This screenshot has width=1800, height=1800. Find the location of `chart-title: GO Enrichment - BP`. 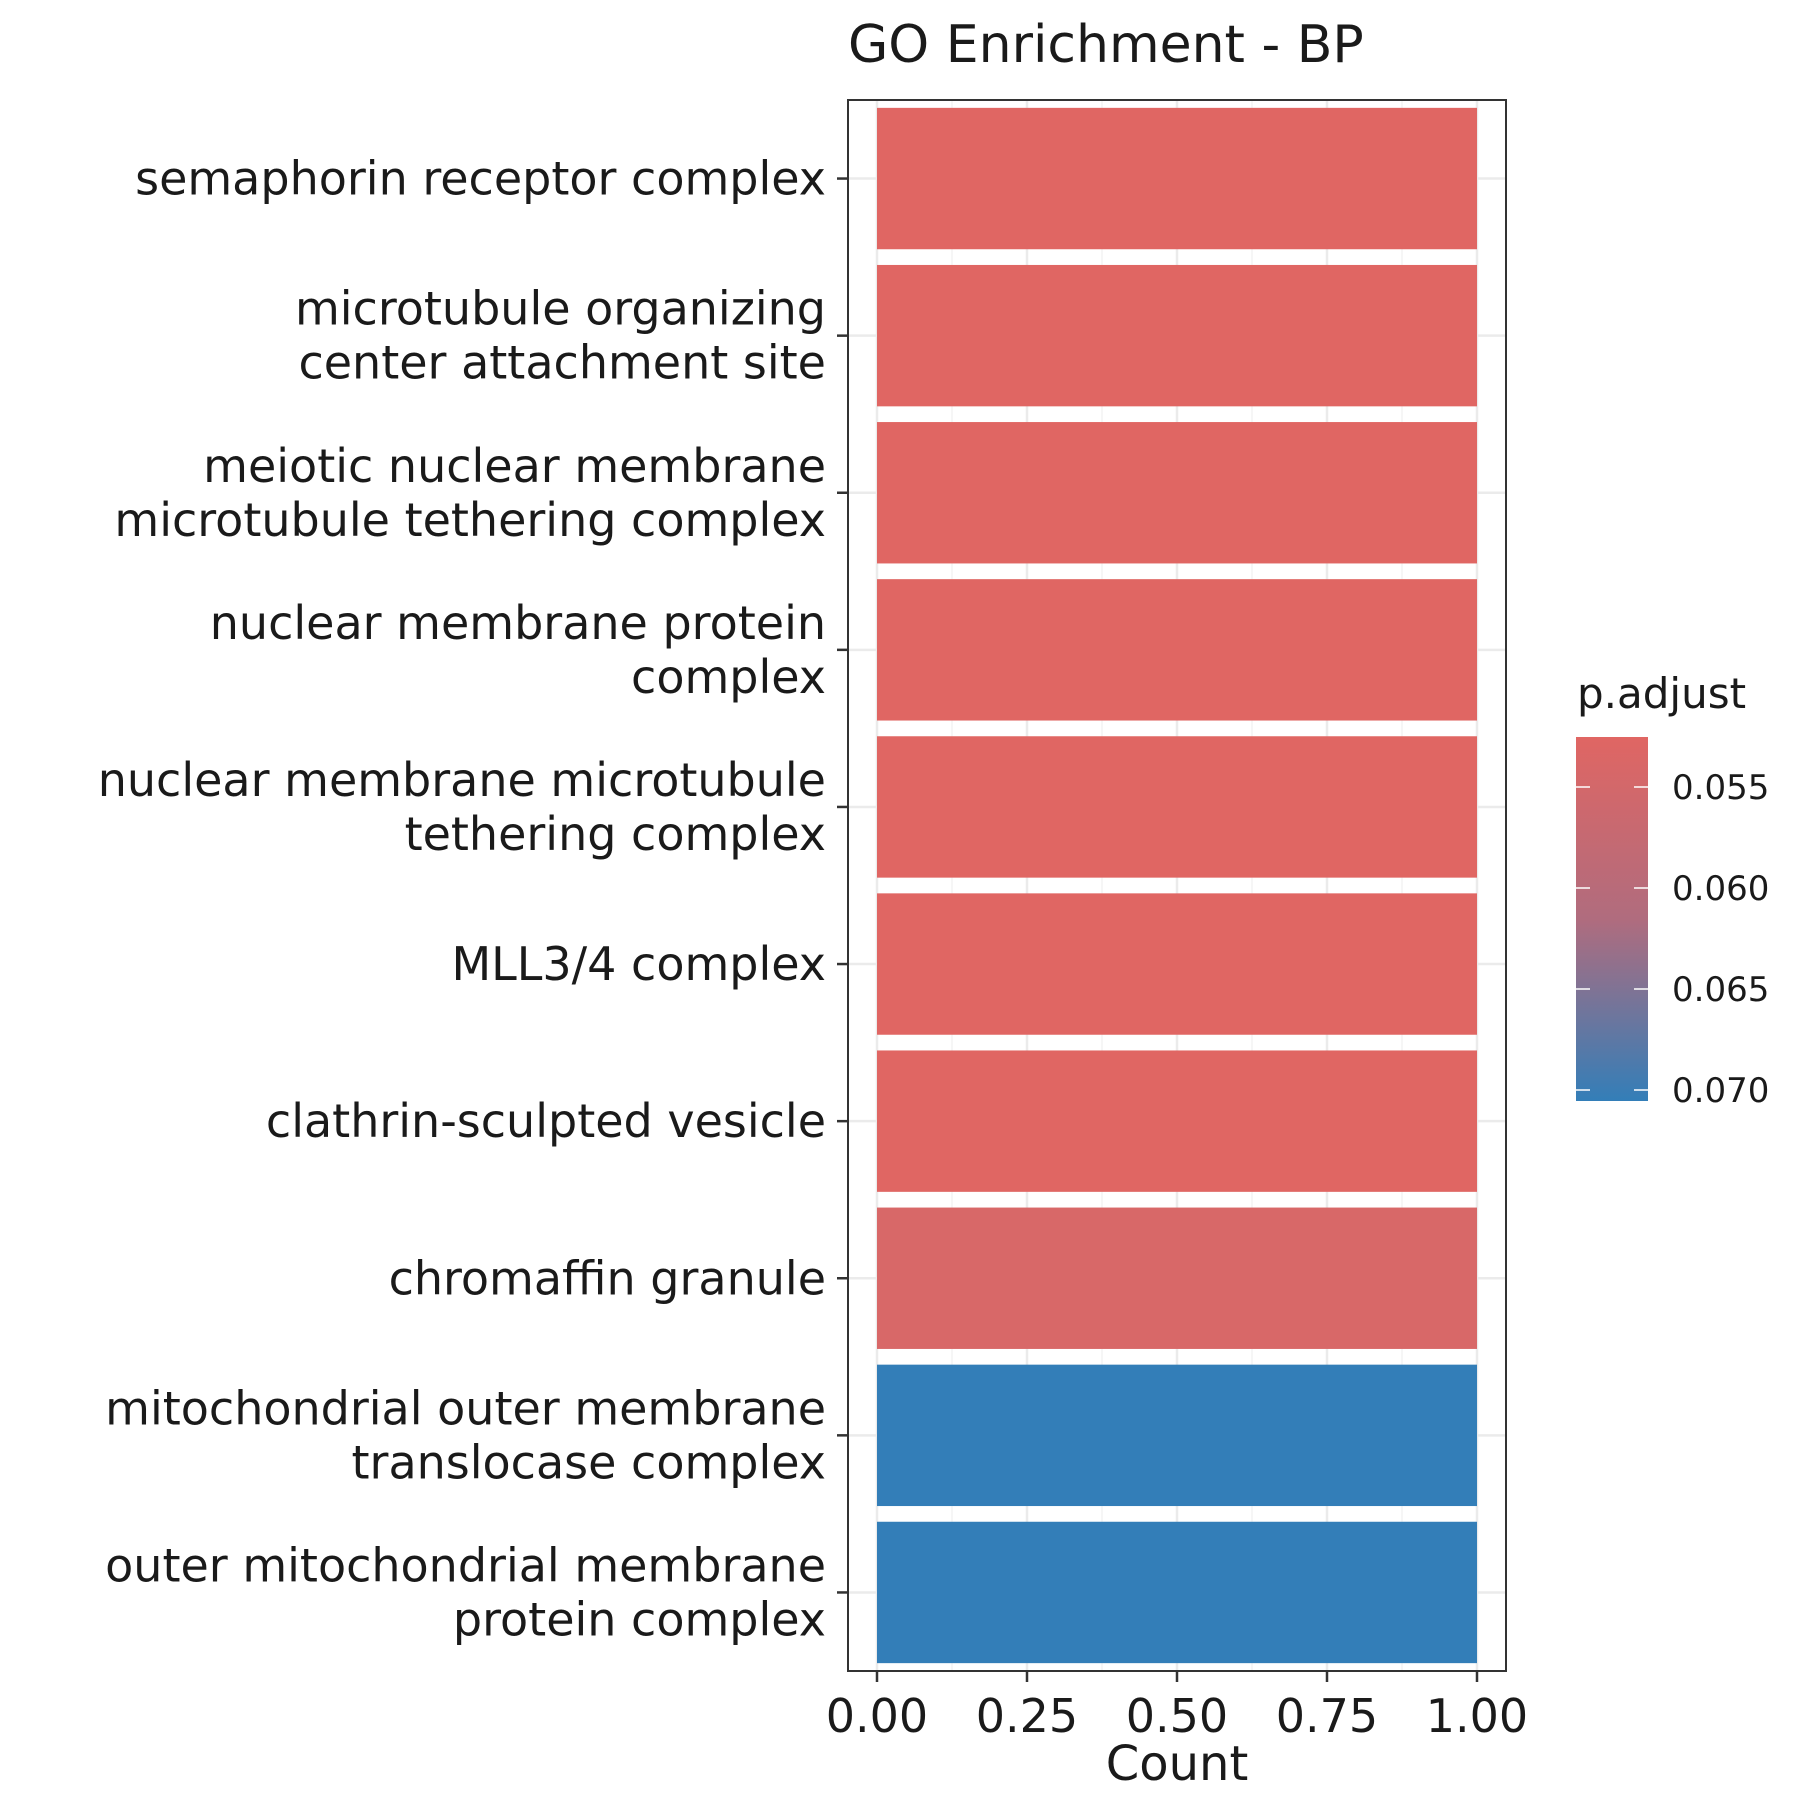

chart-title: GO Enrichment - BP is located at coordinates (1106, 45).